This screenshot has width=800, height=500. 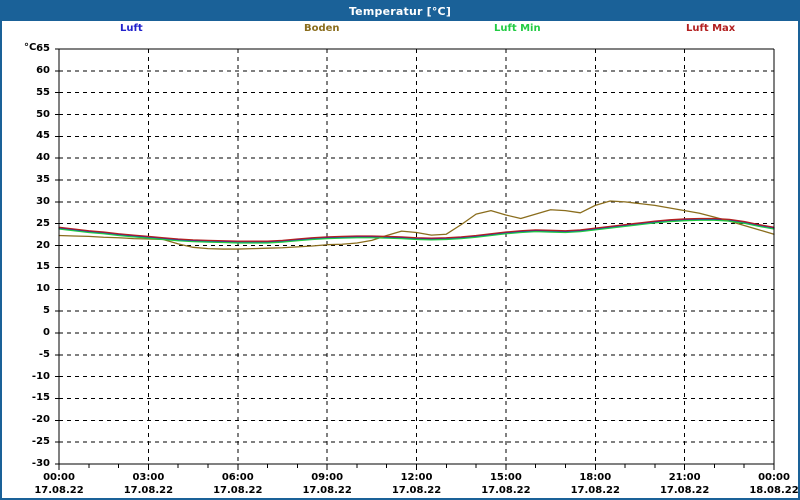 I want to click on y-axis-tick-label: 15, so click(x=43, y=267).